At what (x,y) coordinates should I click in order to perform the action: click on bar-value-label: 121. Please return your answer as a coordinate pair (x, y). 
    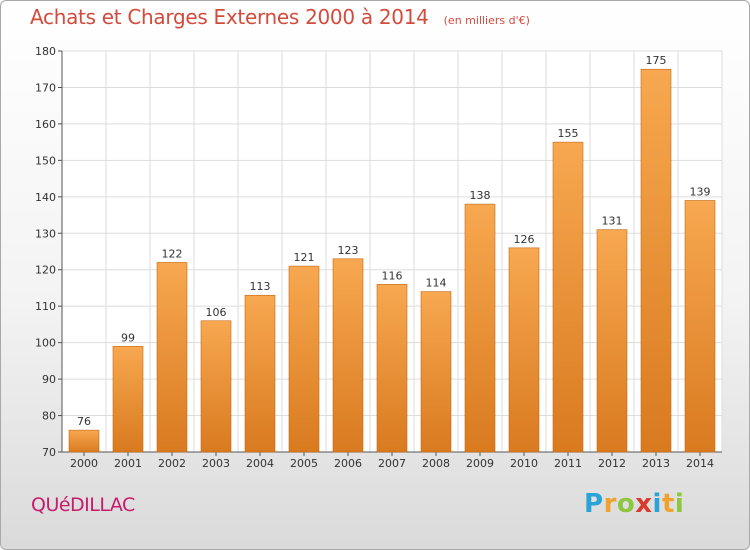
    Looking at the image, I should click on (304, 257).